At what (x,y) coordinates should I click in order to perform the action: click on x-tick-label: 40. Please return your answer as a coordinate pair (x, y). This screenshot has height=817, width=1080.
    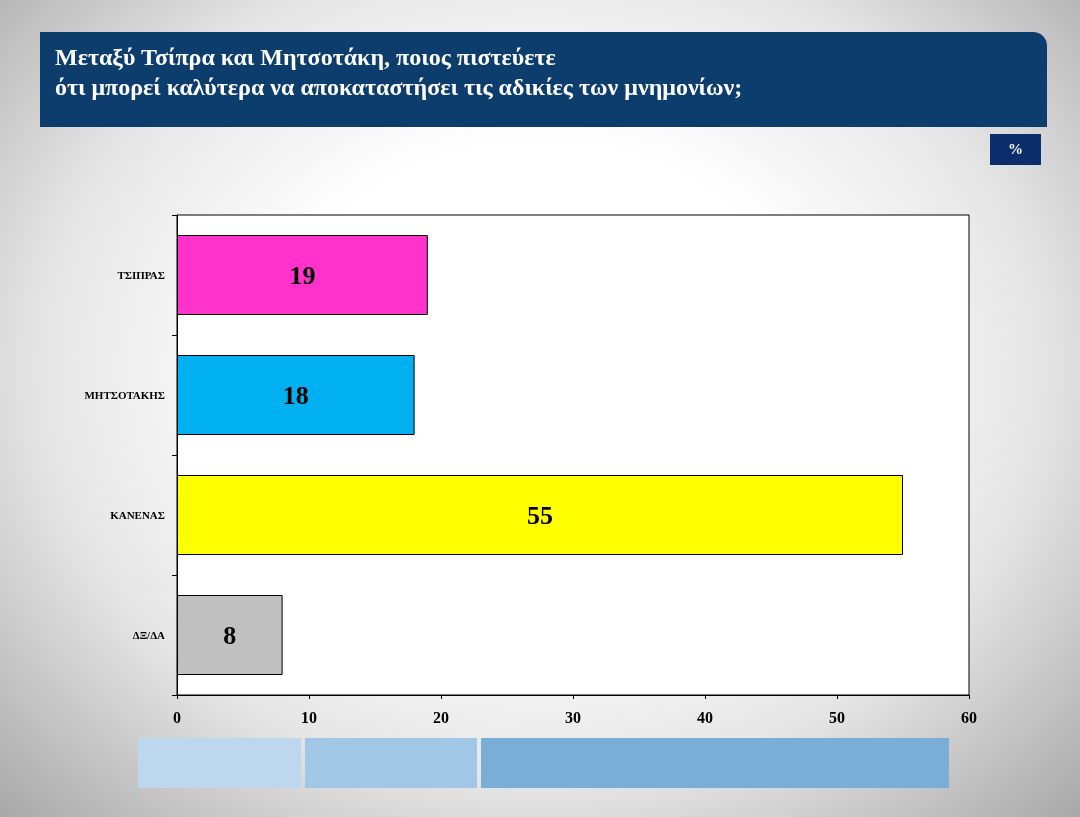
    Looking at the image, I should click on (705, 717).